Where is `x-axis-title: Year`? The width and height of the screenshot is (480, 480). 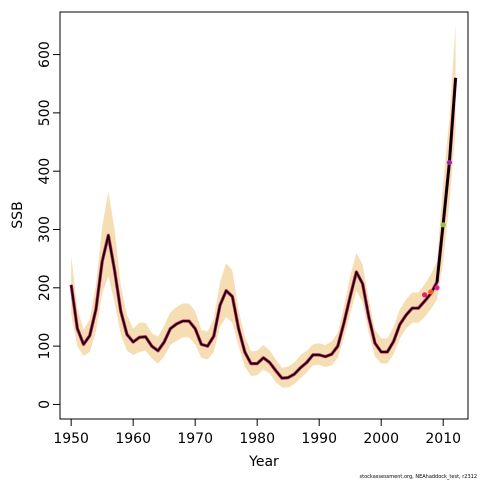 x-axis-title: Year is located at coordinates (263, 462).